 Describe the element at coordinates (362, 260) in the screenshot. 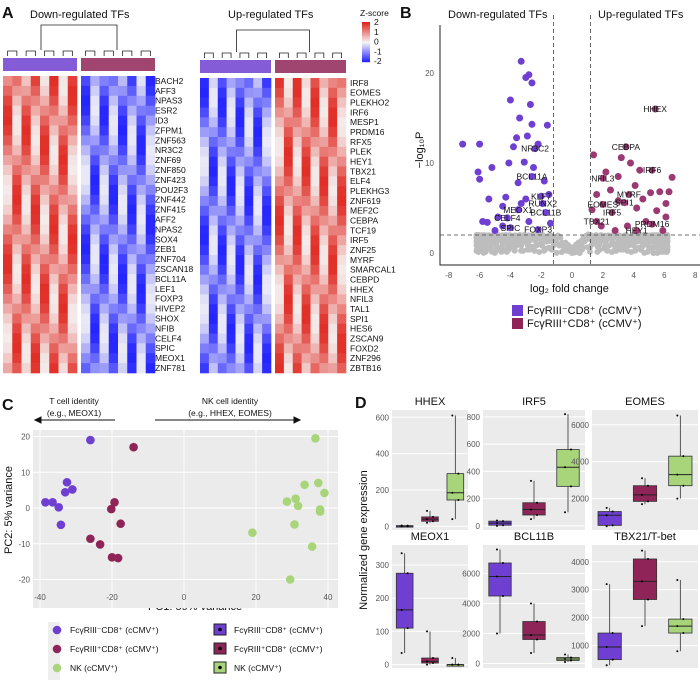

I see `gene-label: MYRF` at that location.